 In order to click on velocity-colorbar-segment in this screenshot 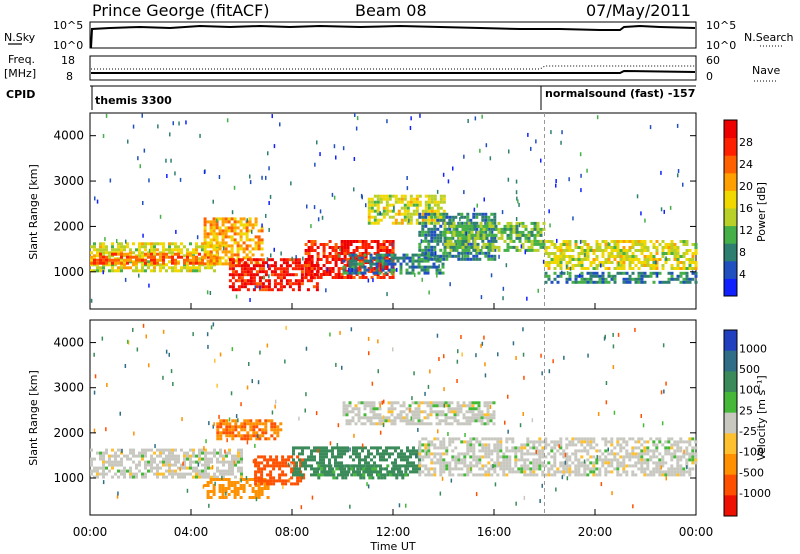, I will do `click(730, 341)`.